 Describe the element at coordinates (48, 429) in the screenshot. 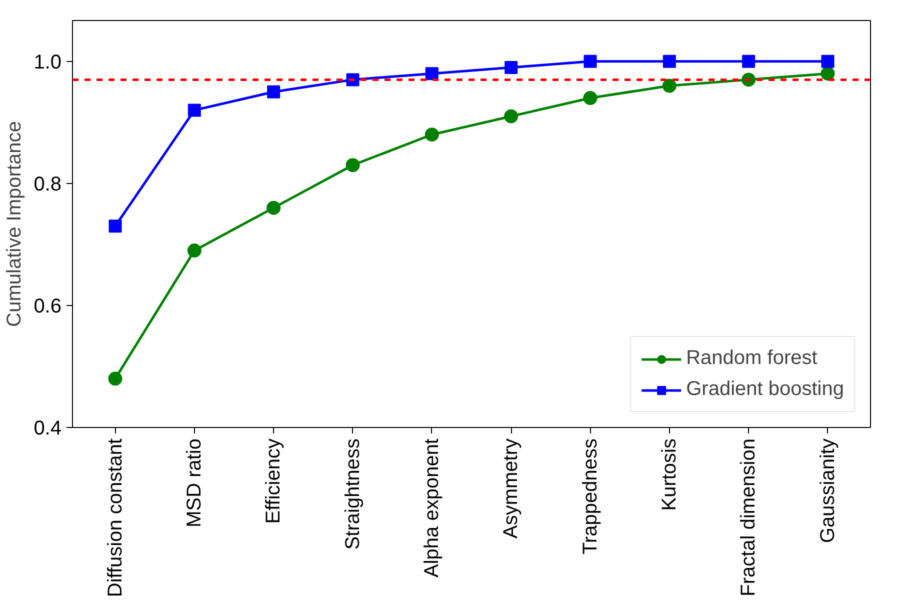

I see `y-tick-label: 0.4` at that location.